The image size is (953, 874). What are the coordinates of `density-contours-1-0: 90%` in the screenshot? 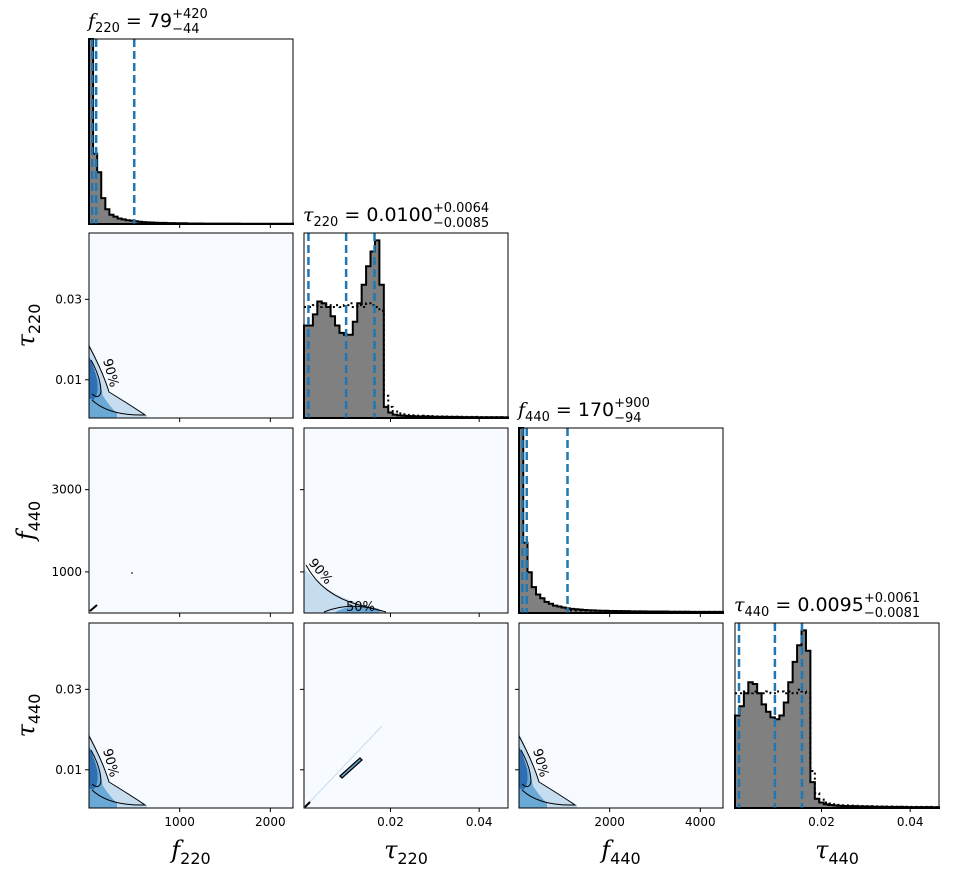 It's located at (117, 380).